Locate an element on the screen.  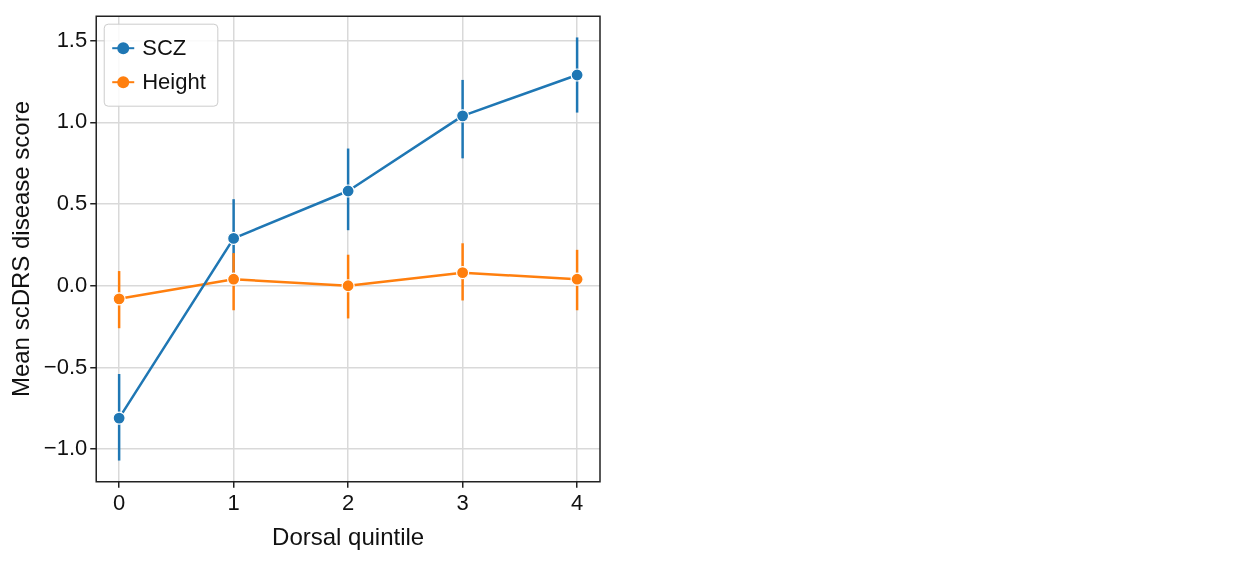
y-axis-title: Mean scDRS disease score is located at coordinates (21, 249).